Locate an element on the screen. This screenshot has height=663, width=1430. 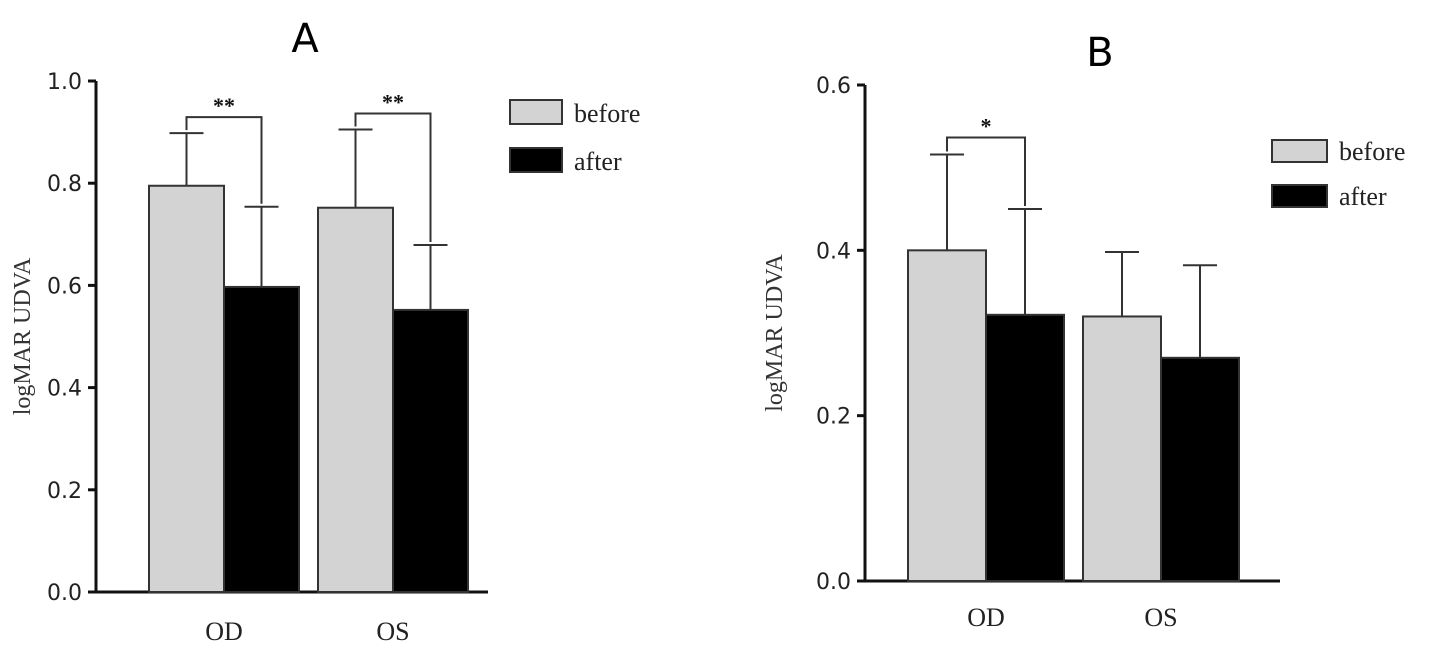
panel-letter: A is located at coordinates (305, 39).